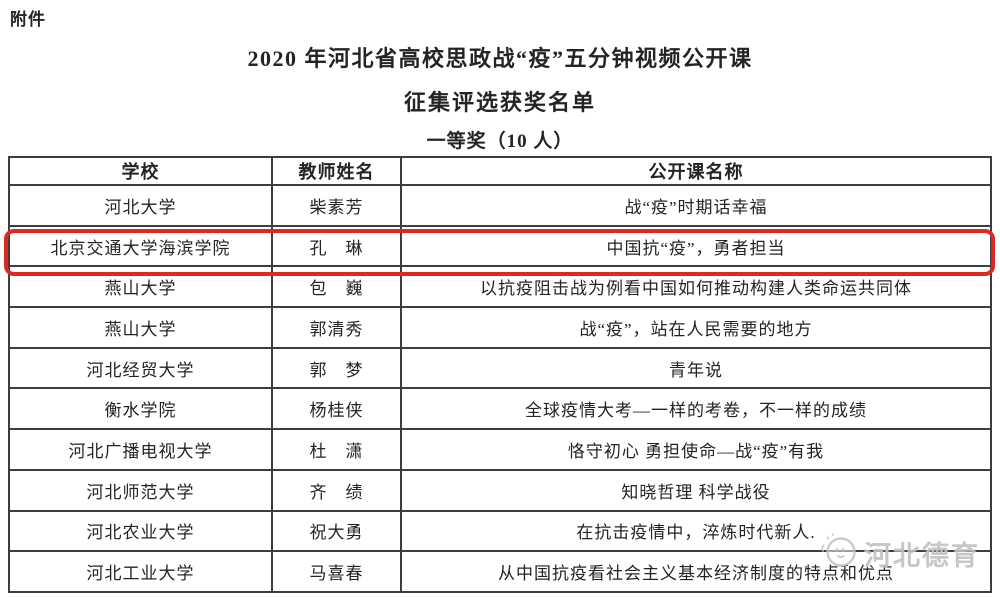 This screenshot has width=1000, height=598. Describe the element at coordinates (336, 287) in the screenshot. I see `teacher-cell: 包 巍` at that location.